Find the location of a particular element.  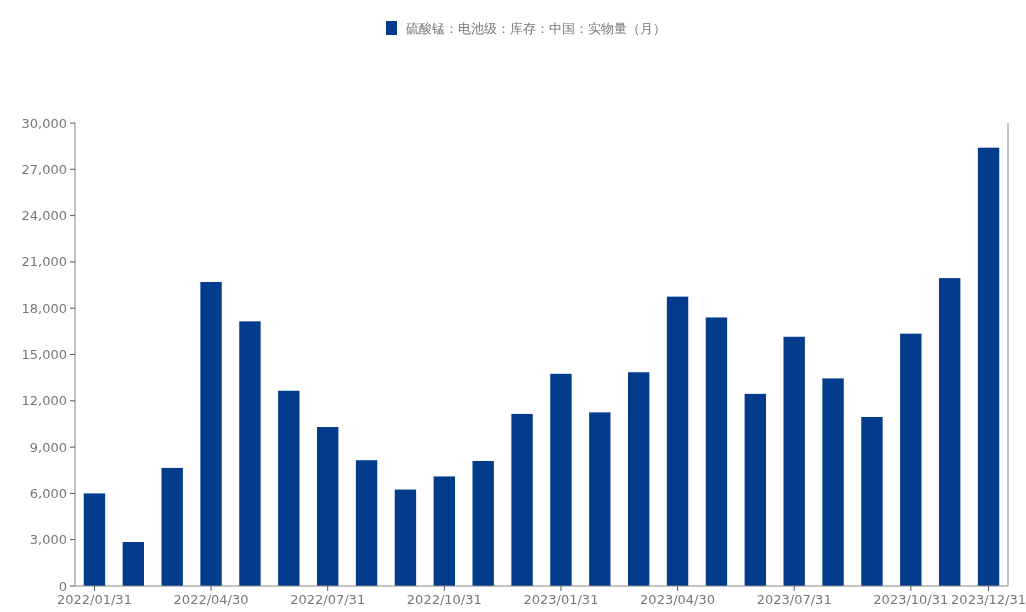

x-tick-label: 2022/07/31 is located at coordinates (328, 599).